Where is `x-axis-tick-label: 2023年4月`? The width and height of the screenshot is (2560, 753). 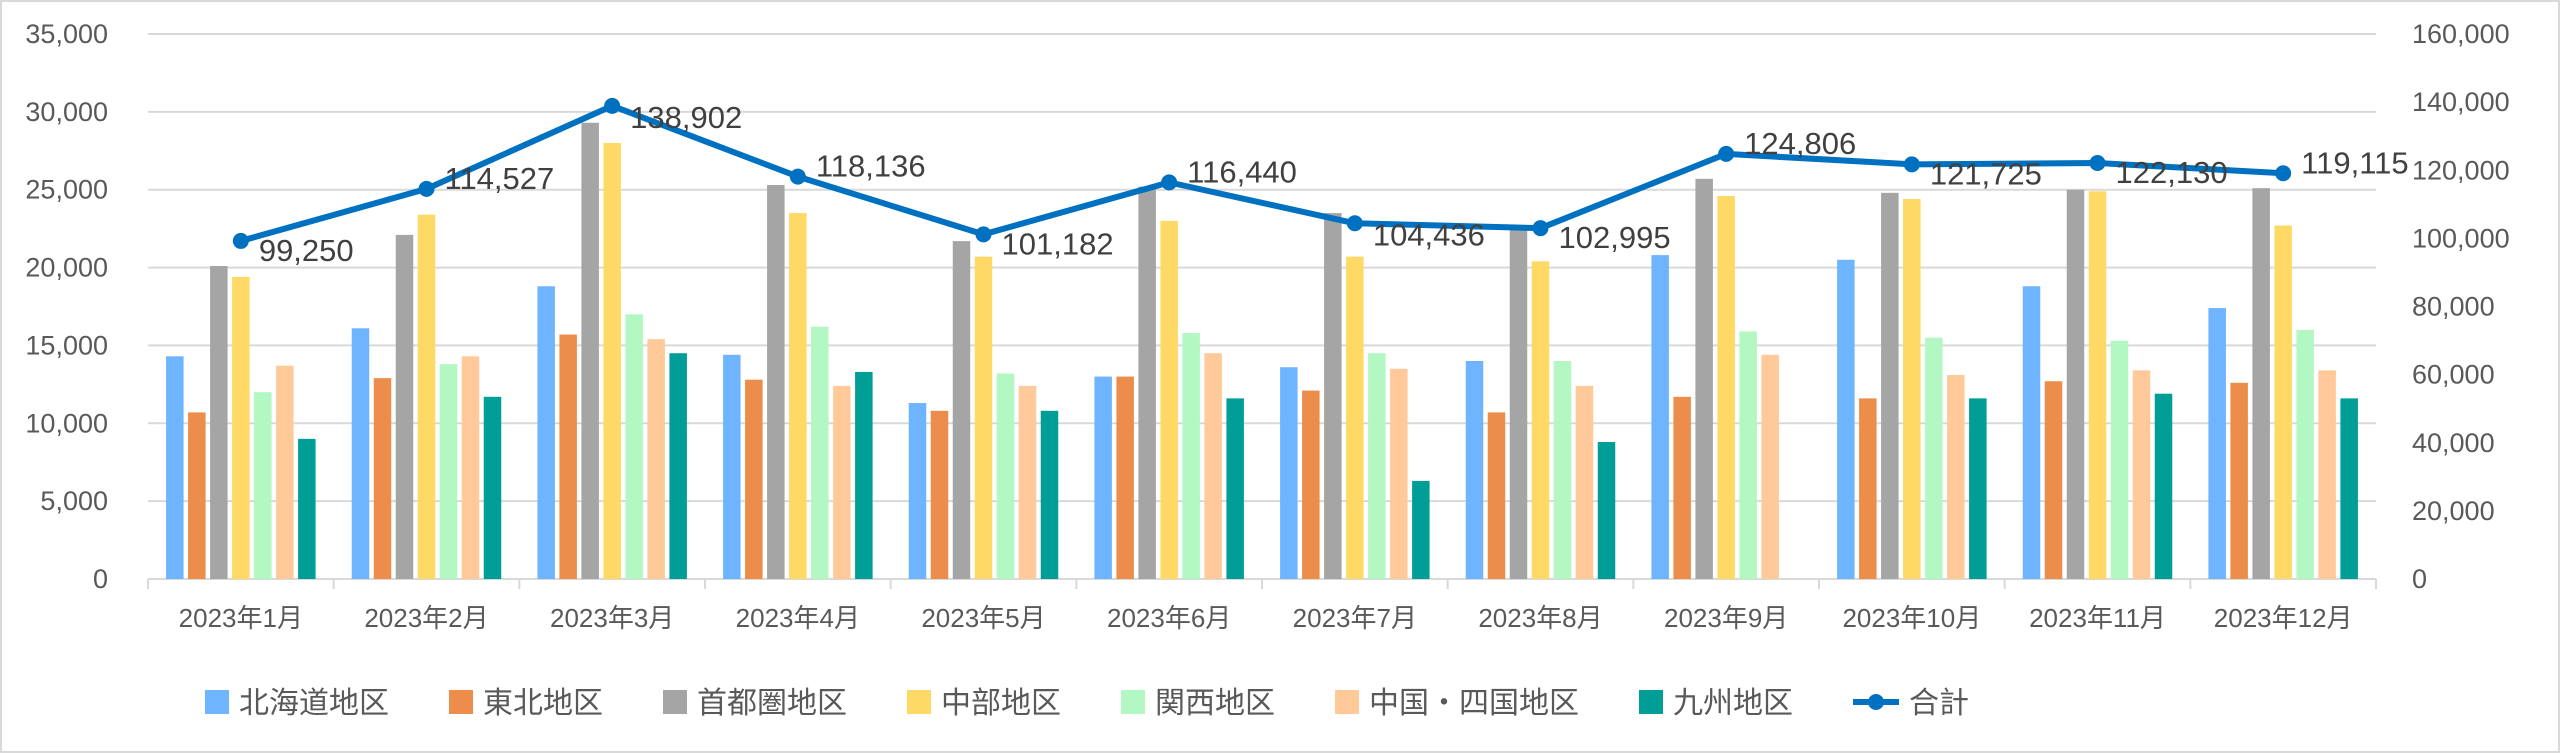
x-axis-tick-label: 2023年4月 is located at coordinates (798, 618).